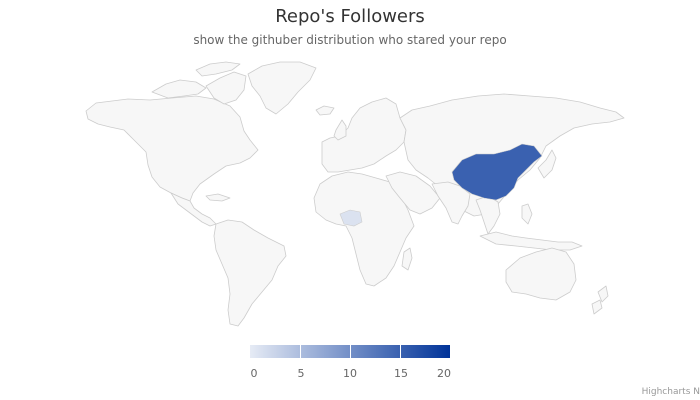 This screenshot has width=700, height=400. Describe the element at coordinates (444, 373) in the screenshot. I see `color-axis-tick-20: 20` at that location.